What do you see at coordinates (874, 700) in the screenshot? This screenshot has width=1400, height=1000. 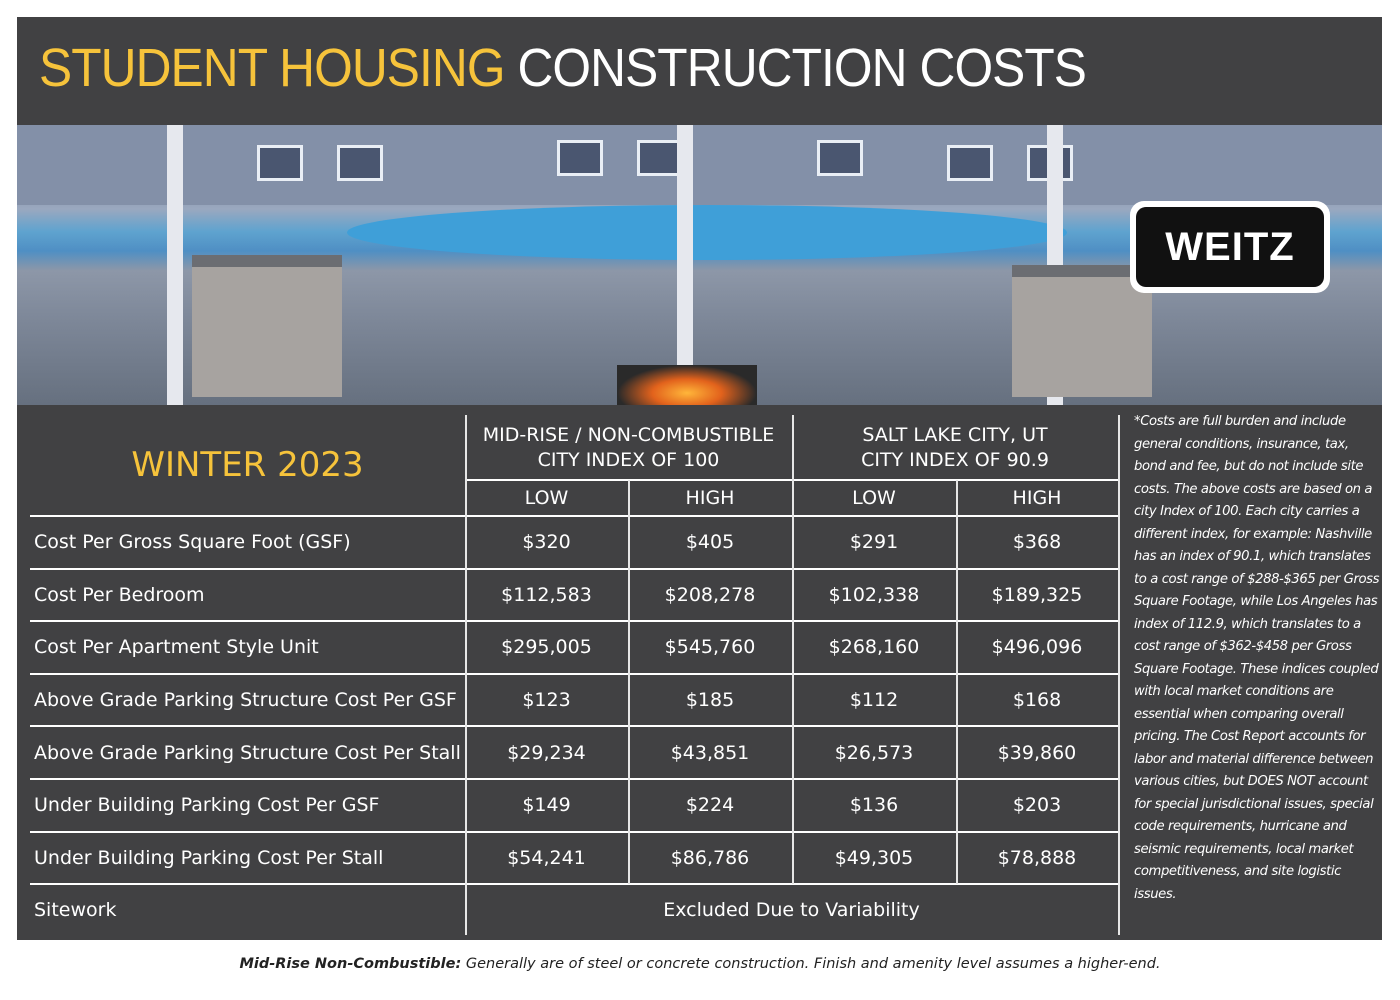 I see `row-value: $112` at bounding box center [874, 700].